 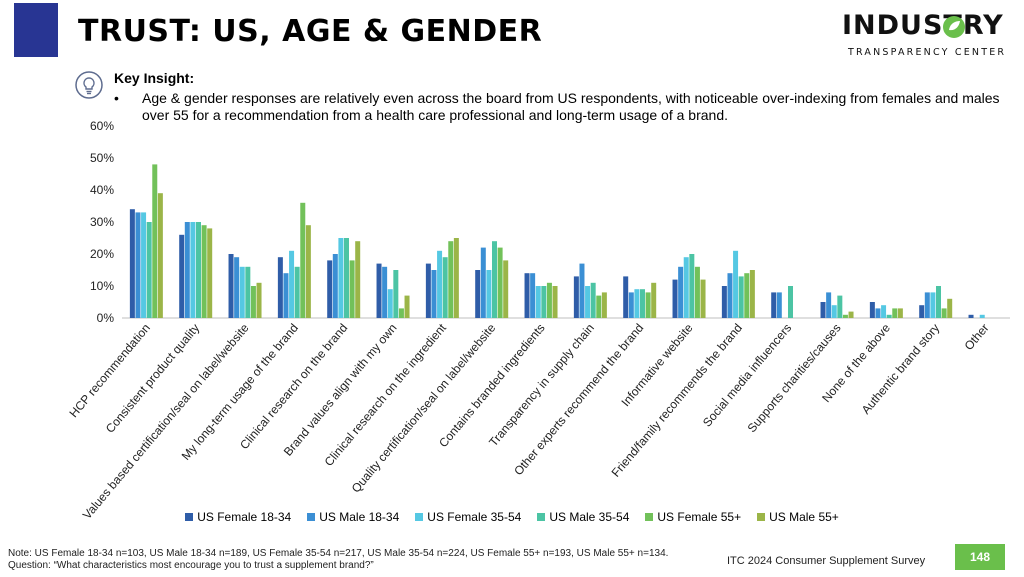 What do you see at coordinates (927, 52) in the screenshot?
I see `logo-subtitle: TRANSPARENCY CENTER` at bounding box center [927, 52].